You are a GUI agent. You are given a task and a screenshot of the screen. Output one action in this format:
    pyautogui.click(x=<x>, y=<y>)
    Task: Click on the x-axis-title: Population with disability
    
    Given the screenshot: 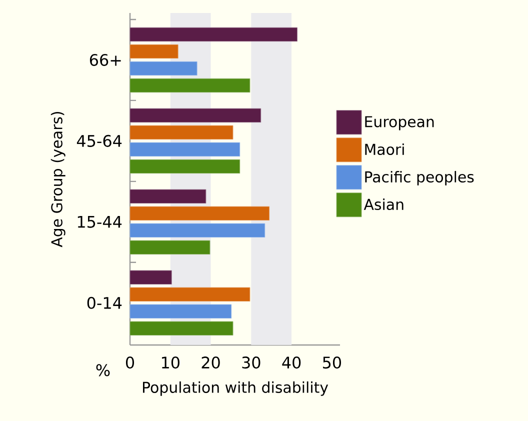 What is the action you would take?
    pyautogui.click(x=235, y=388)
    